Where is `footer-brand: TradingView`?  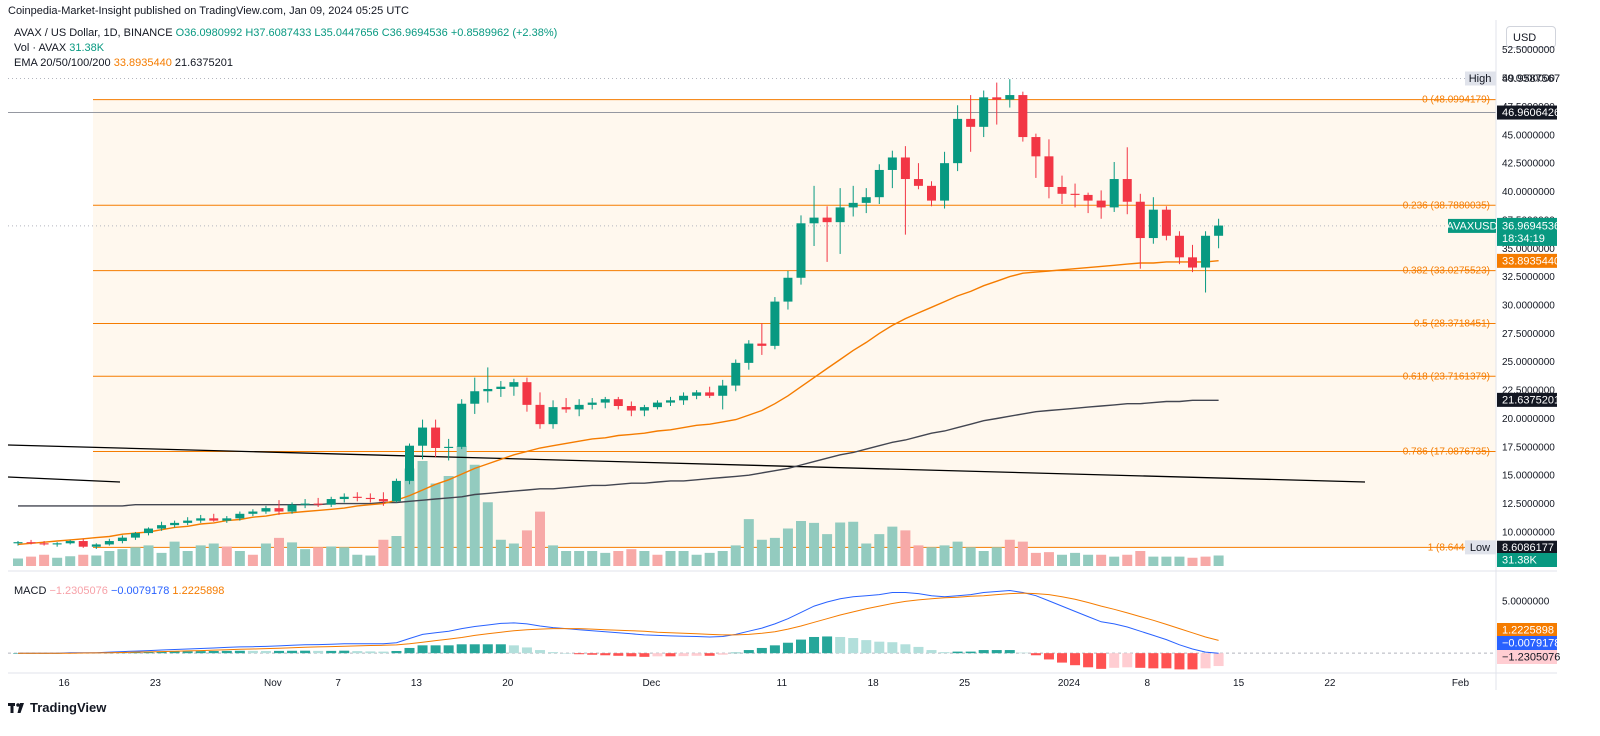
footer-brand: TradingView is located at coordinates (57, 707).